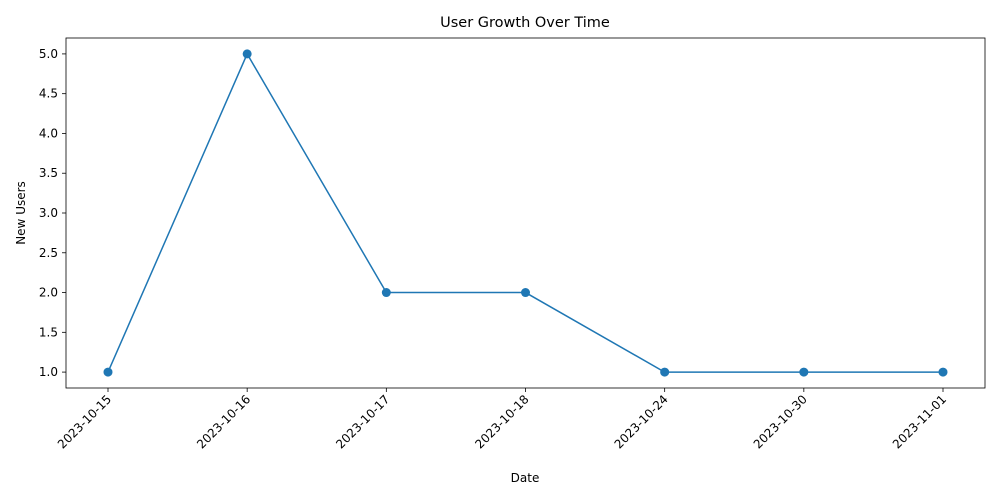  Describe the element at coordinates (525, 23) in the screenshot. I see `chart-title: User Growth Over Time` at that location.